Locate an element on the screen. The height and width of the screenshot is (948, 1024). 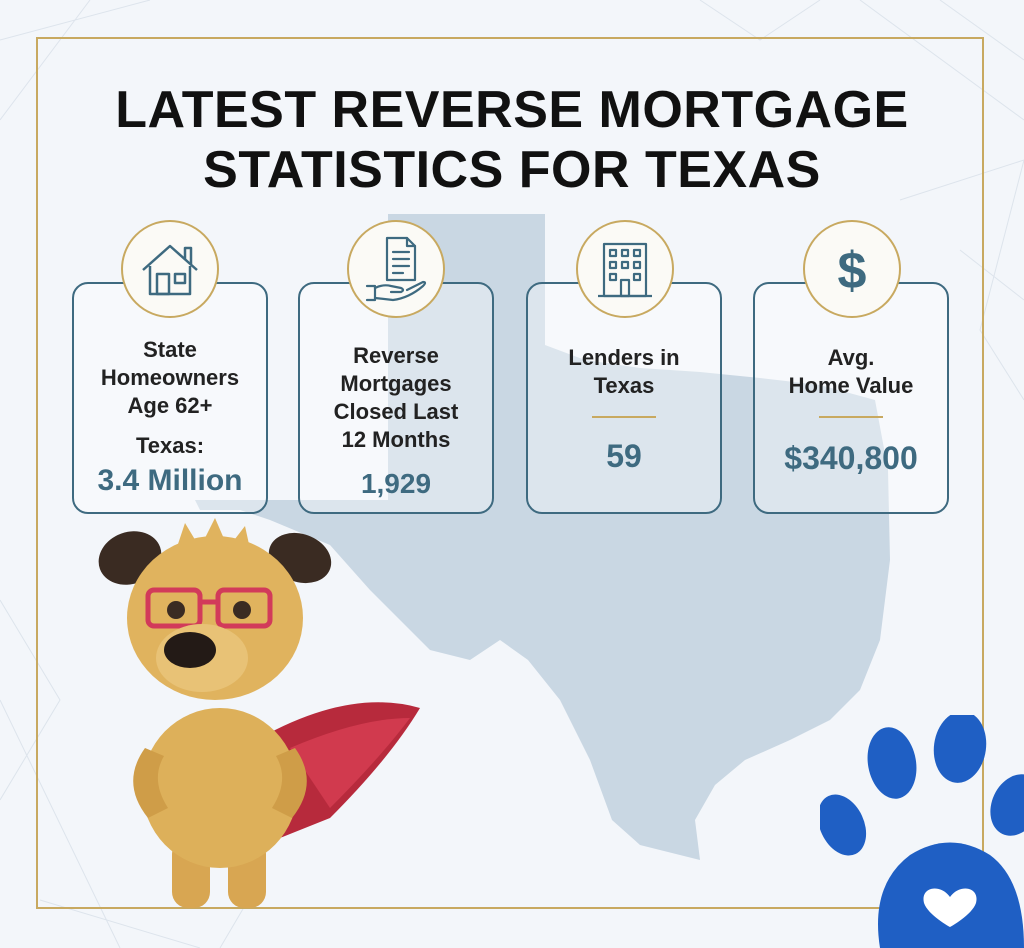
house-icon is located at coordinates (170, 269).